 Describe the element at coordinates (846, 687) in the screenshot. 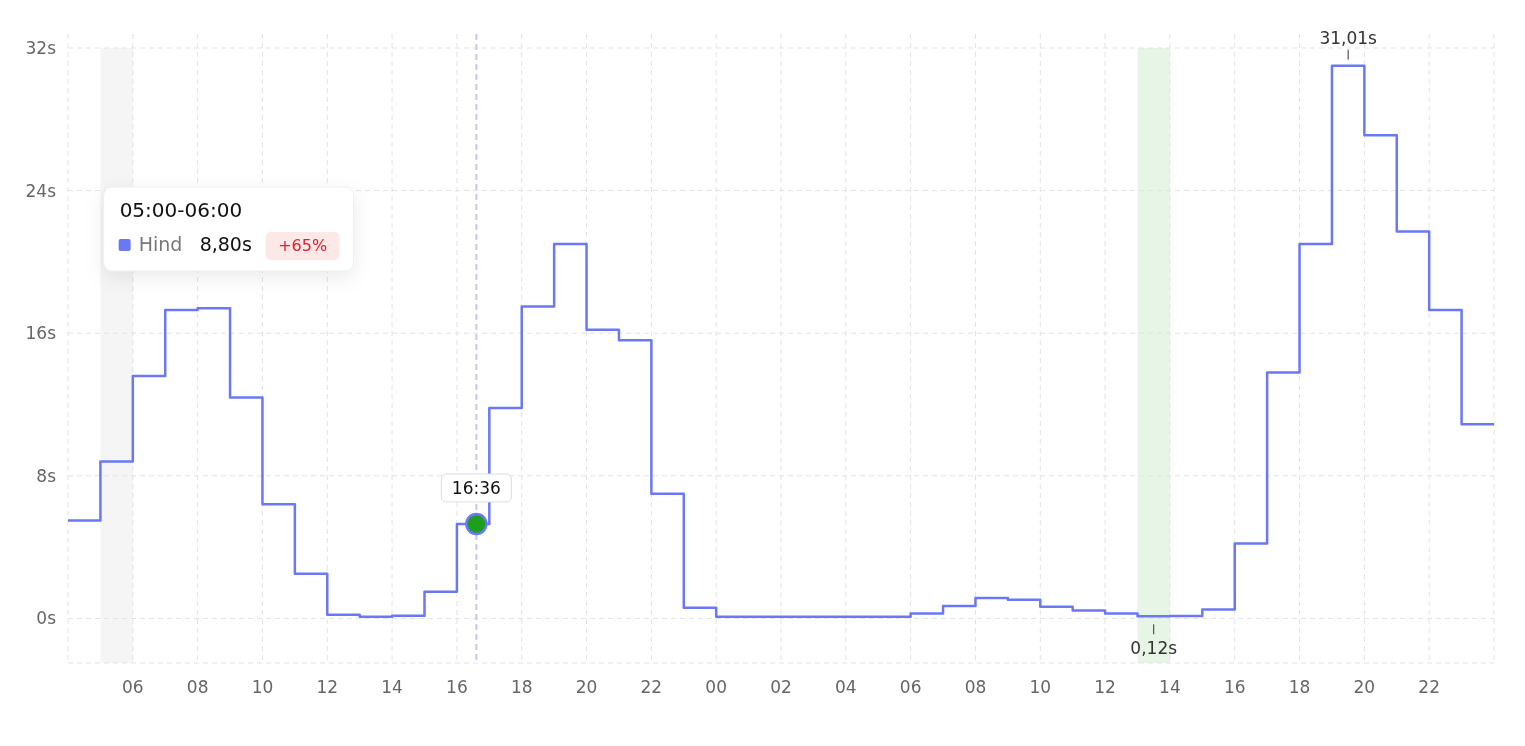

I see `x-tick-label: 04` at that location.